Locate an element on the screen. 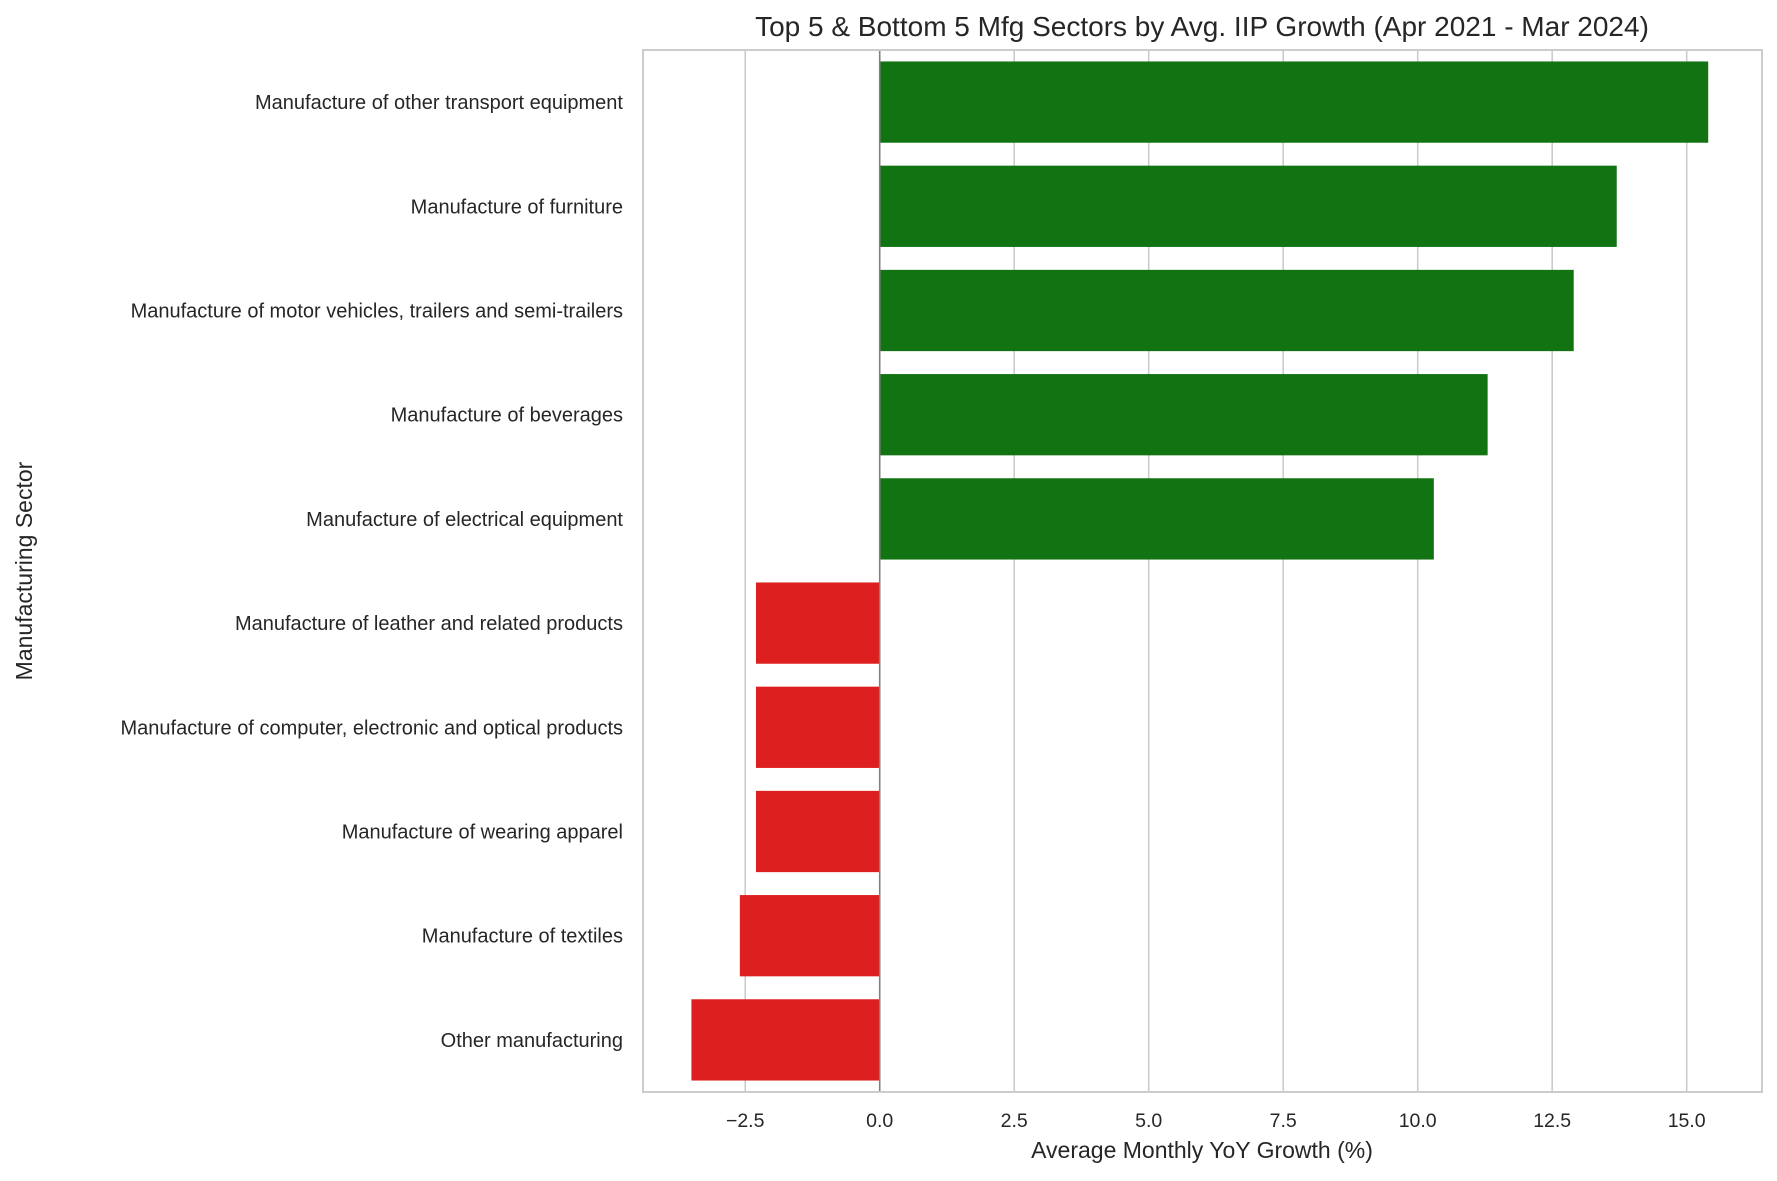  x-tick-label: 7.5 is located at coordinates (1283, 1121).